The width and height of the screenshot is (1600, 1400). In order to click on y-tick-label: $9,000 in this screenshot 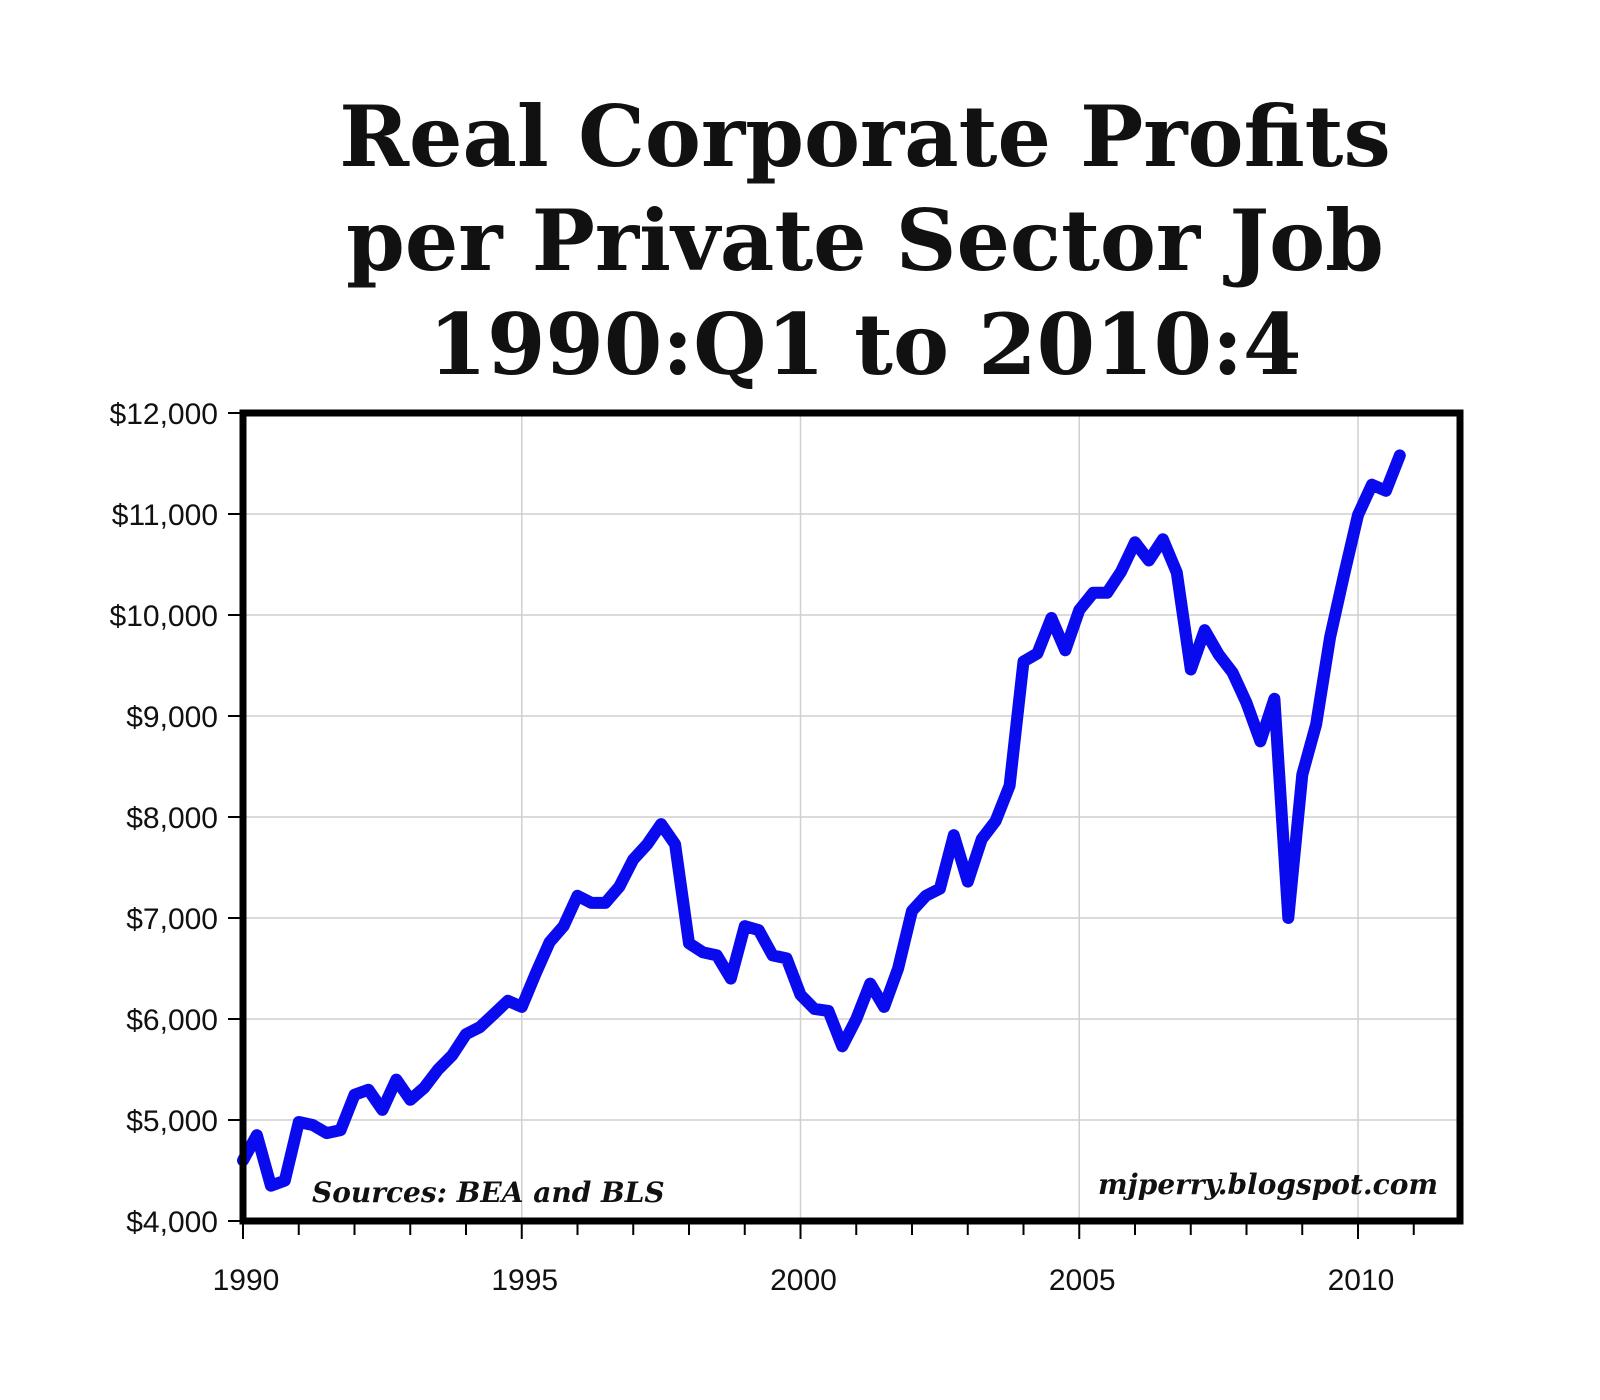, I will do `click(172, 717)`.